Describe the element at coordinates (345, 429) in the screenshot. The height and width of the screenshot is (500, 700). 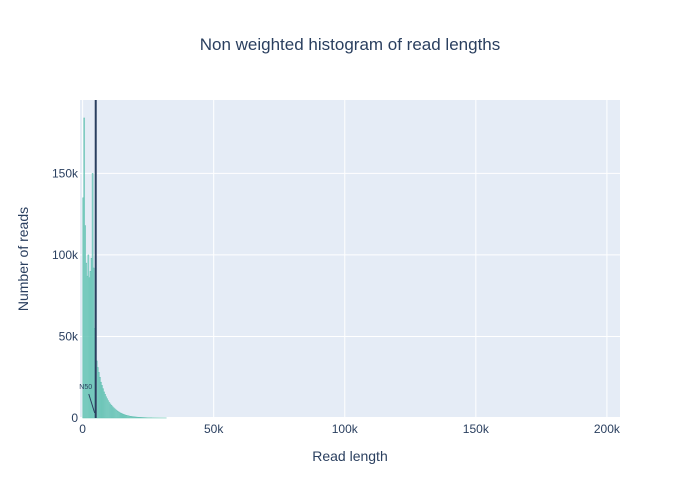
I see `x-tick-label: 100k` at that location.